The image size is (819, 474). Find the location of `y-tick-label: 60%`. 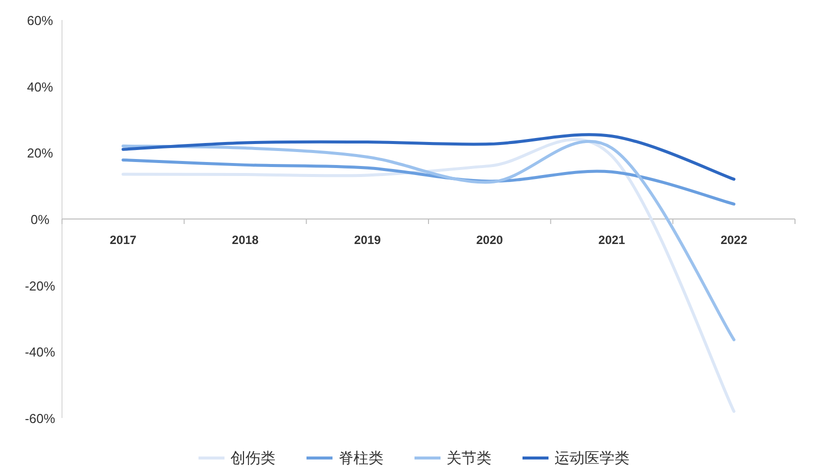

y-tick-label: 60% is located at coordinates (40, 20).